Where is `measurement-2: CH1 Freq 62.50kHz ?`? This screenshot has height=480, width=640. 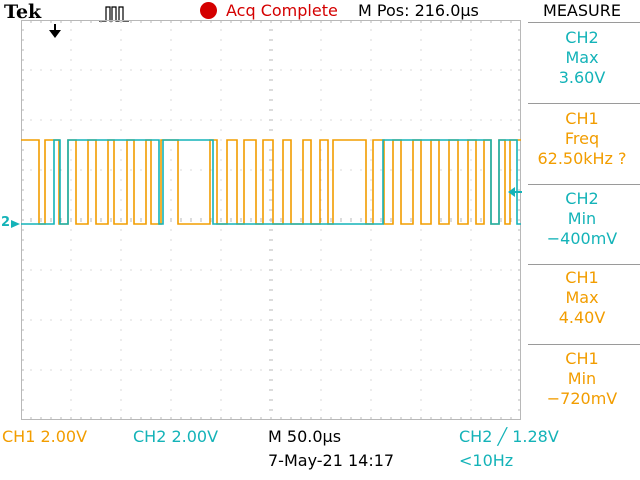 measurement-2: CH1 Freq 62.50kHz ? is located at coordinates (582, 148).